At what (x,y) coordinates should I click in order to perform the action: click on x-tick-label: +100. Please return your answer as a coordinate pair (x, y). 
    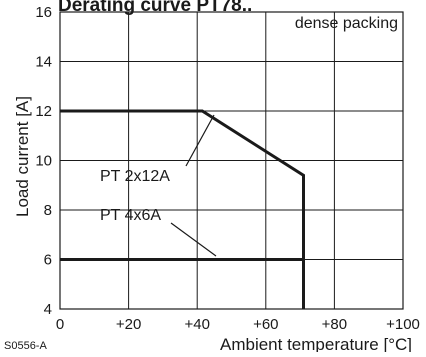
    Looking at the image, I should click on (403, 324).